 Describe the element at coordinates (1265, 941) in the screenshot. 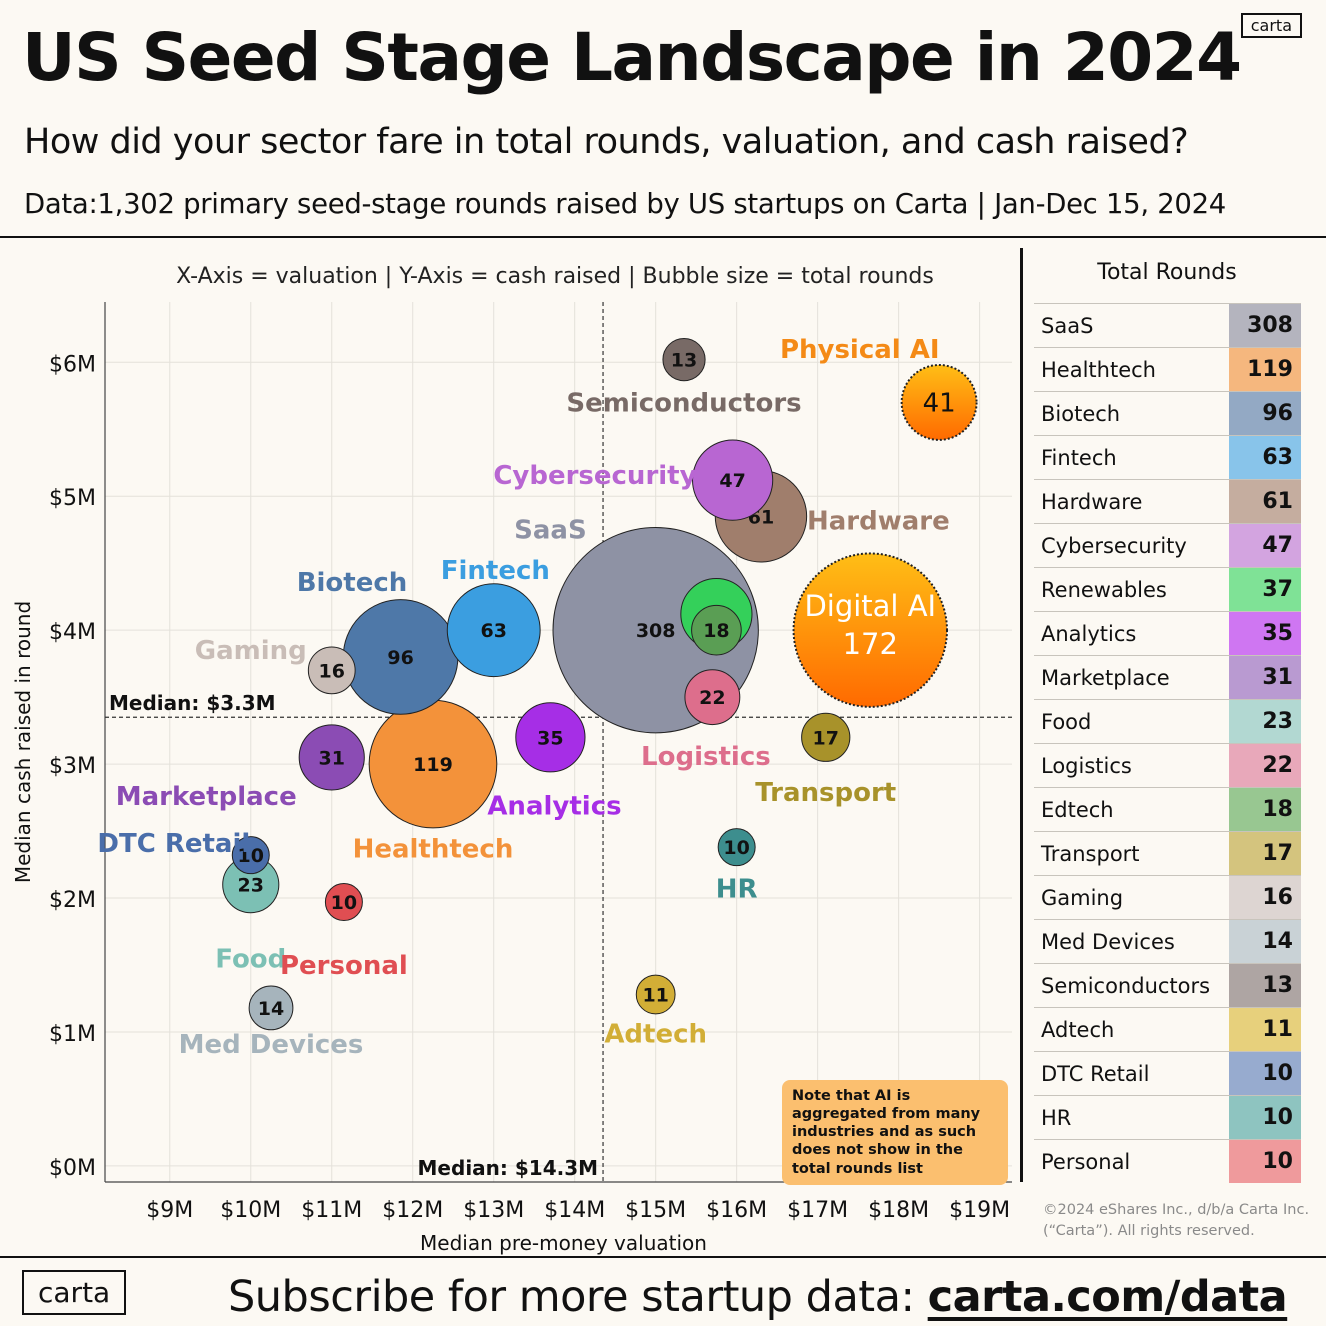

I see `rounds-row-value: 14` at that location.